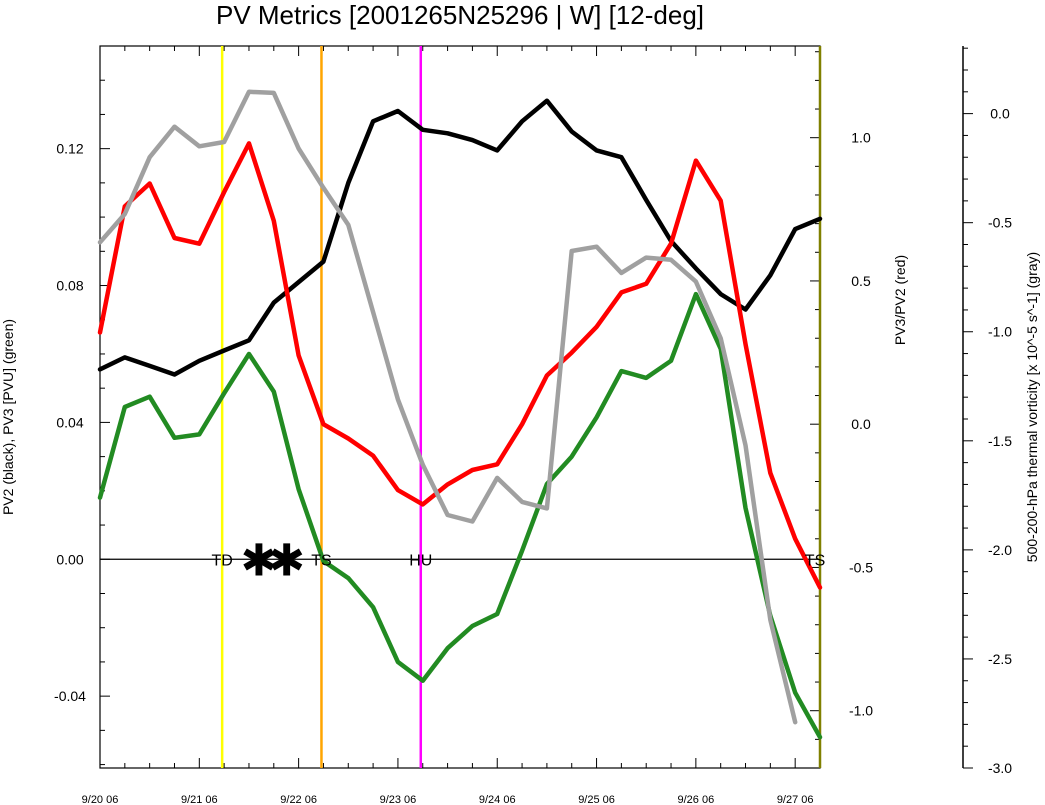 The image size is (1045, 805). What do you see at coordinates (1000, 441) in the screenshot?
I see `far-right-y-tick-label: -1.5` at bounding box center [1000, 441].